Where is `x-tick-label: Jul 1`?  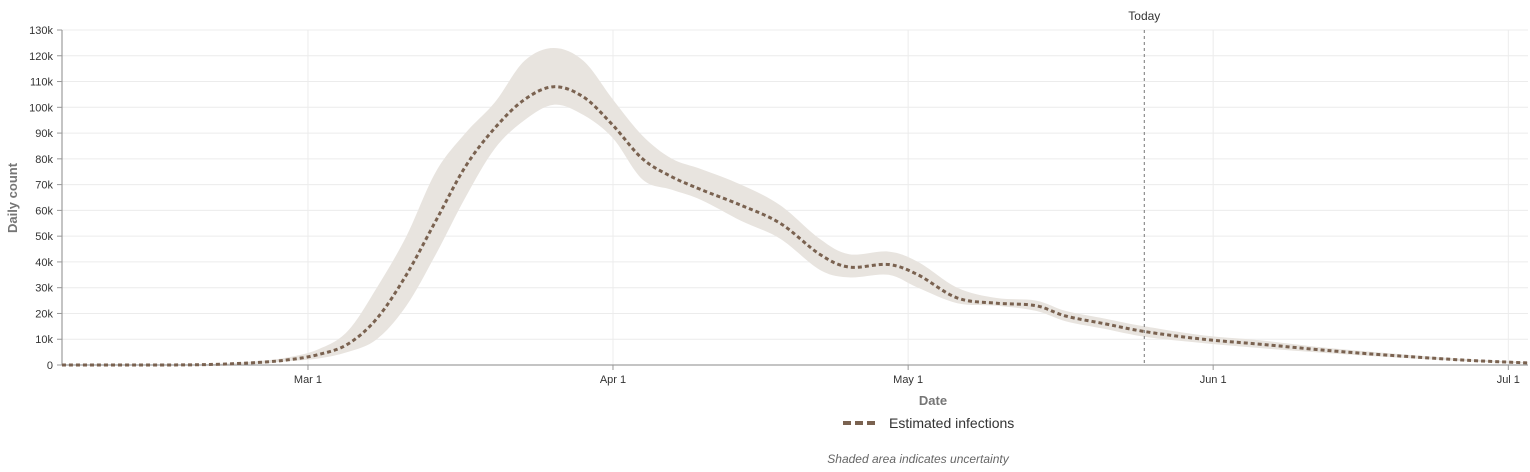
x-tick-label: Jul 1 is located at coordinates (1508, 380).